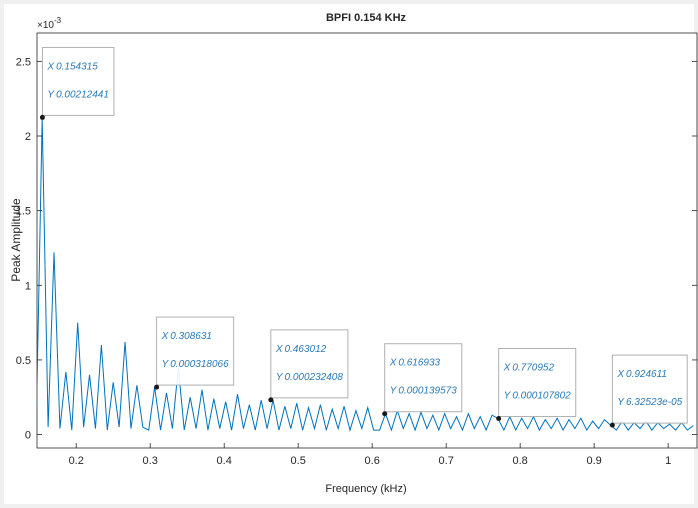 The width and height of the screenshot is (698, 508). I want to click on datatip-y-value: 0.000107802, so click(541, 395).